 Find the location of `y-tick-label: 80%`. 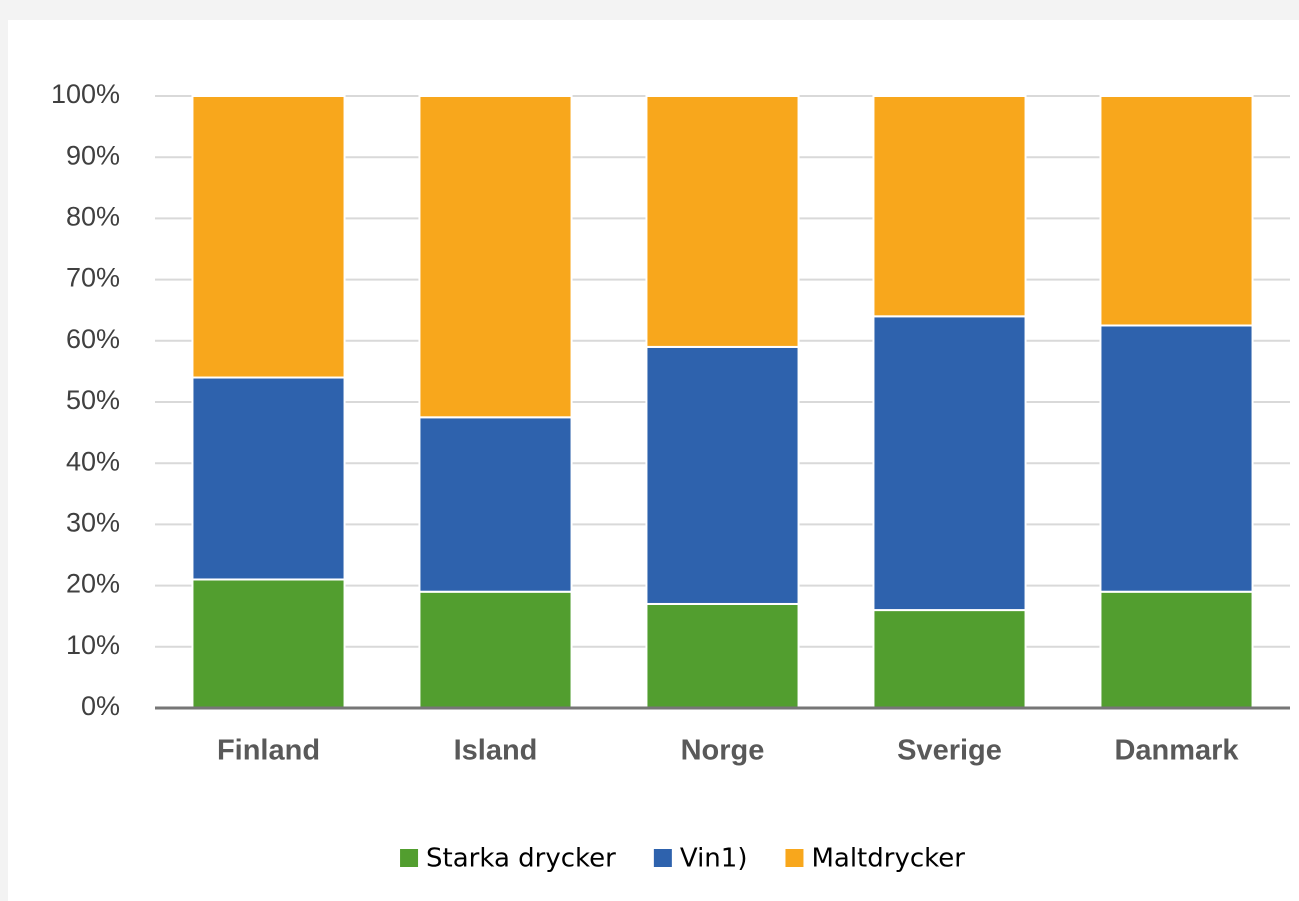

y-tick-label: 80% is located at coordinates (93, 217).